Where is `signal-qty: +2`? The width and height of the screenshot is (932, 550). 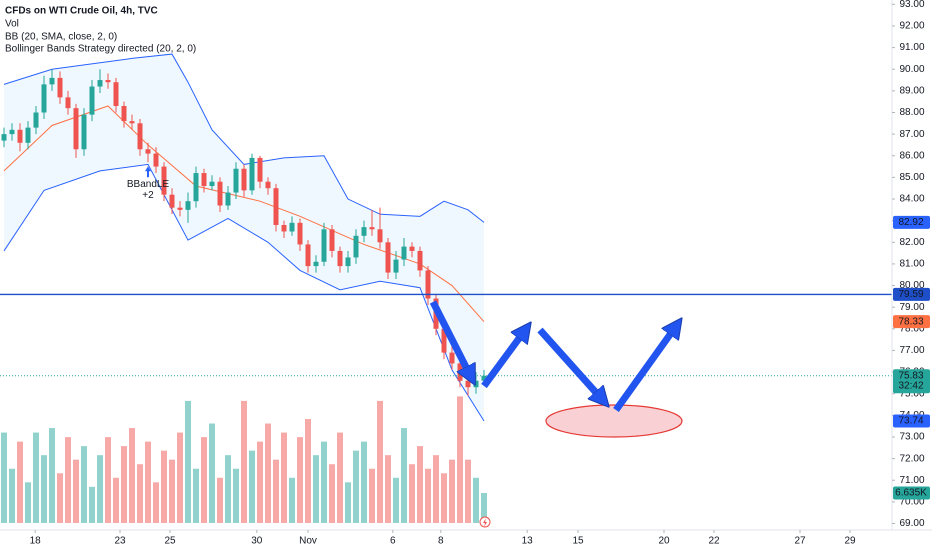 signal-qty: +2 is located at coordinates (148, 195).